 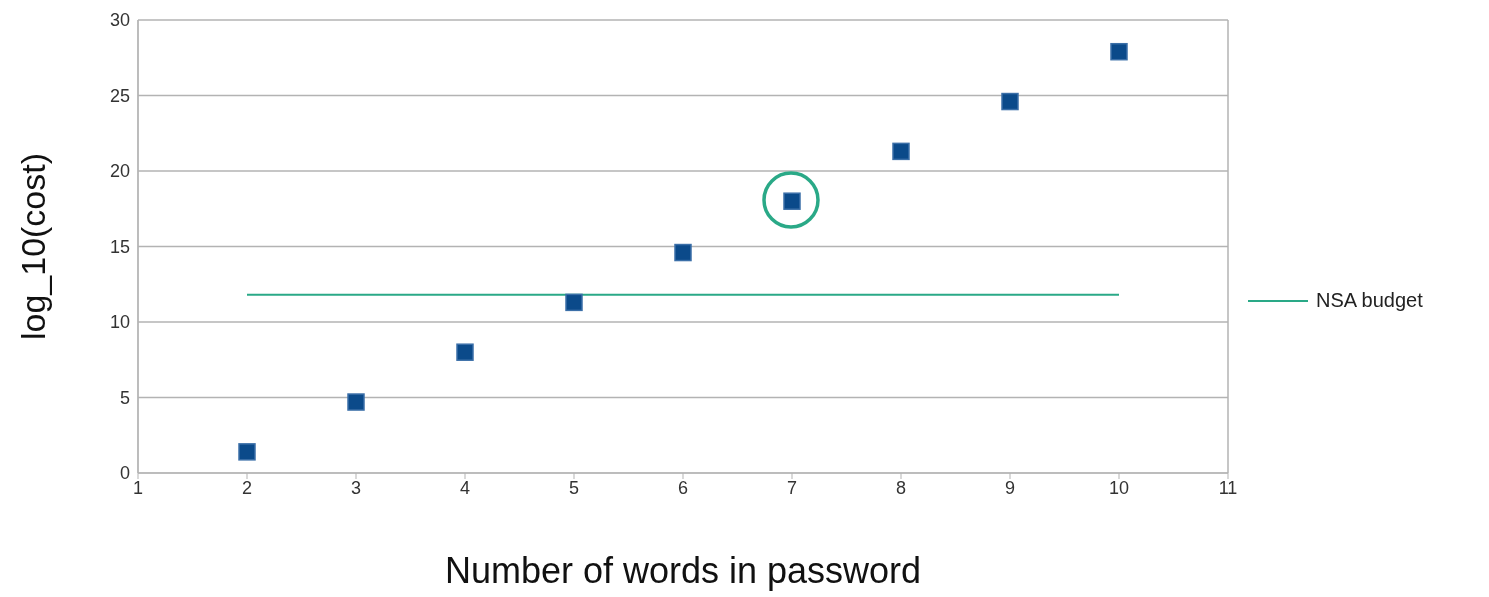 I want to click on x-tick-label: 11, so click(x=1228, y=487).